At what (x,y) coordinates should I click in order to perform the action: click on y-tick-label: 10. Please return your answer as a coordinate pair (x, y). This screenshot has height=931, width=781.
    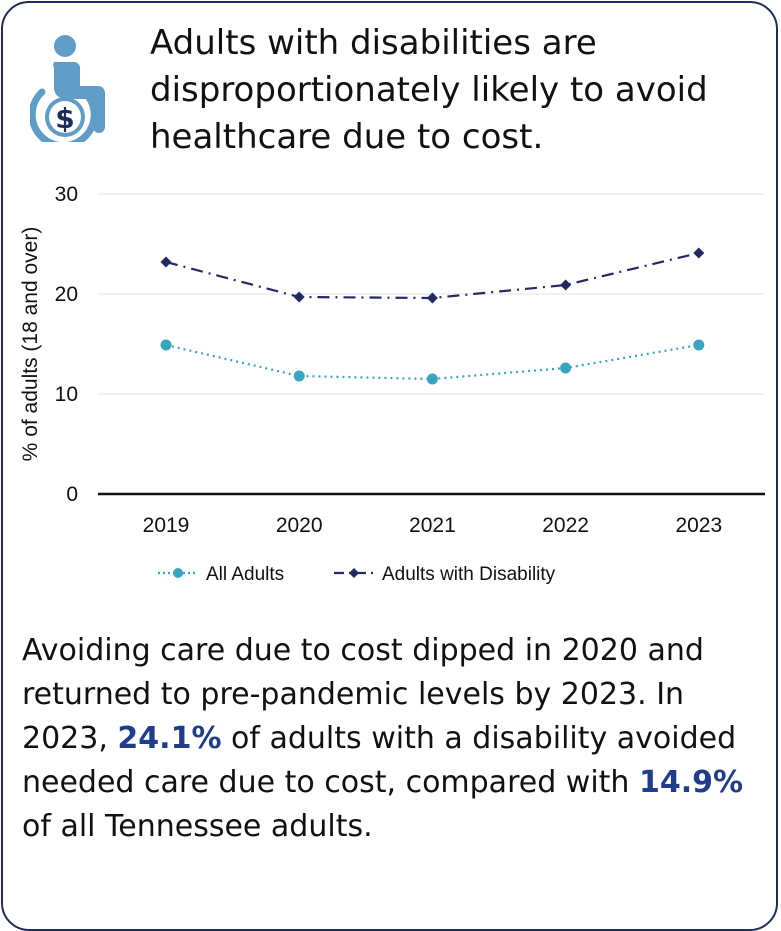
    Looking at the image, I should click on (66, 394).